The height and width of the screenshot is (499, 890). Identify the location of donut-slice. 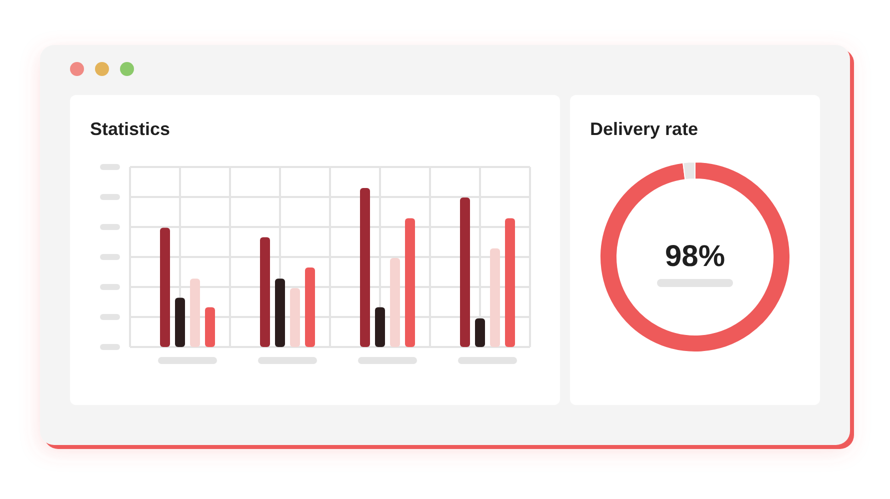
(695, 257).